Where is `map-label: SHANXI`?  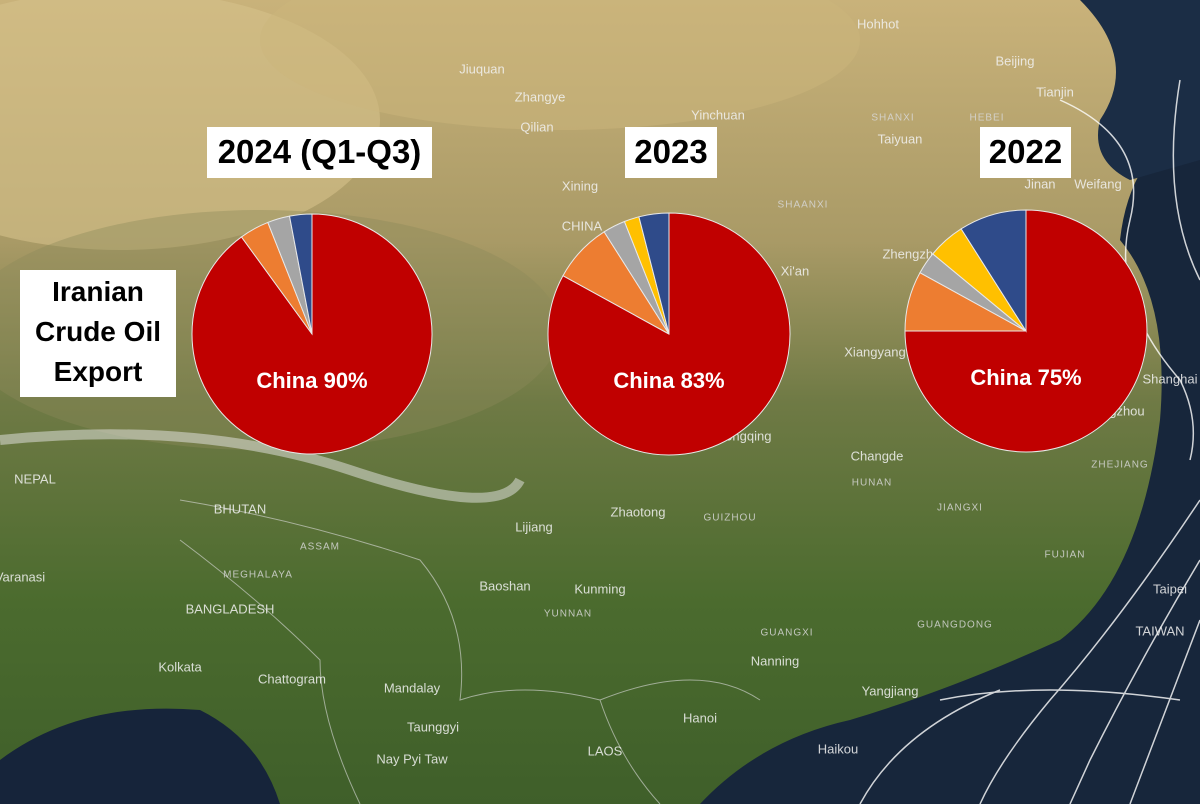 map-label: SHANXI is located at coordinates (892, 118).